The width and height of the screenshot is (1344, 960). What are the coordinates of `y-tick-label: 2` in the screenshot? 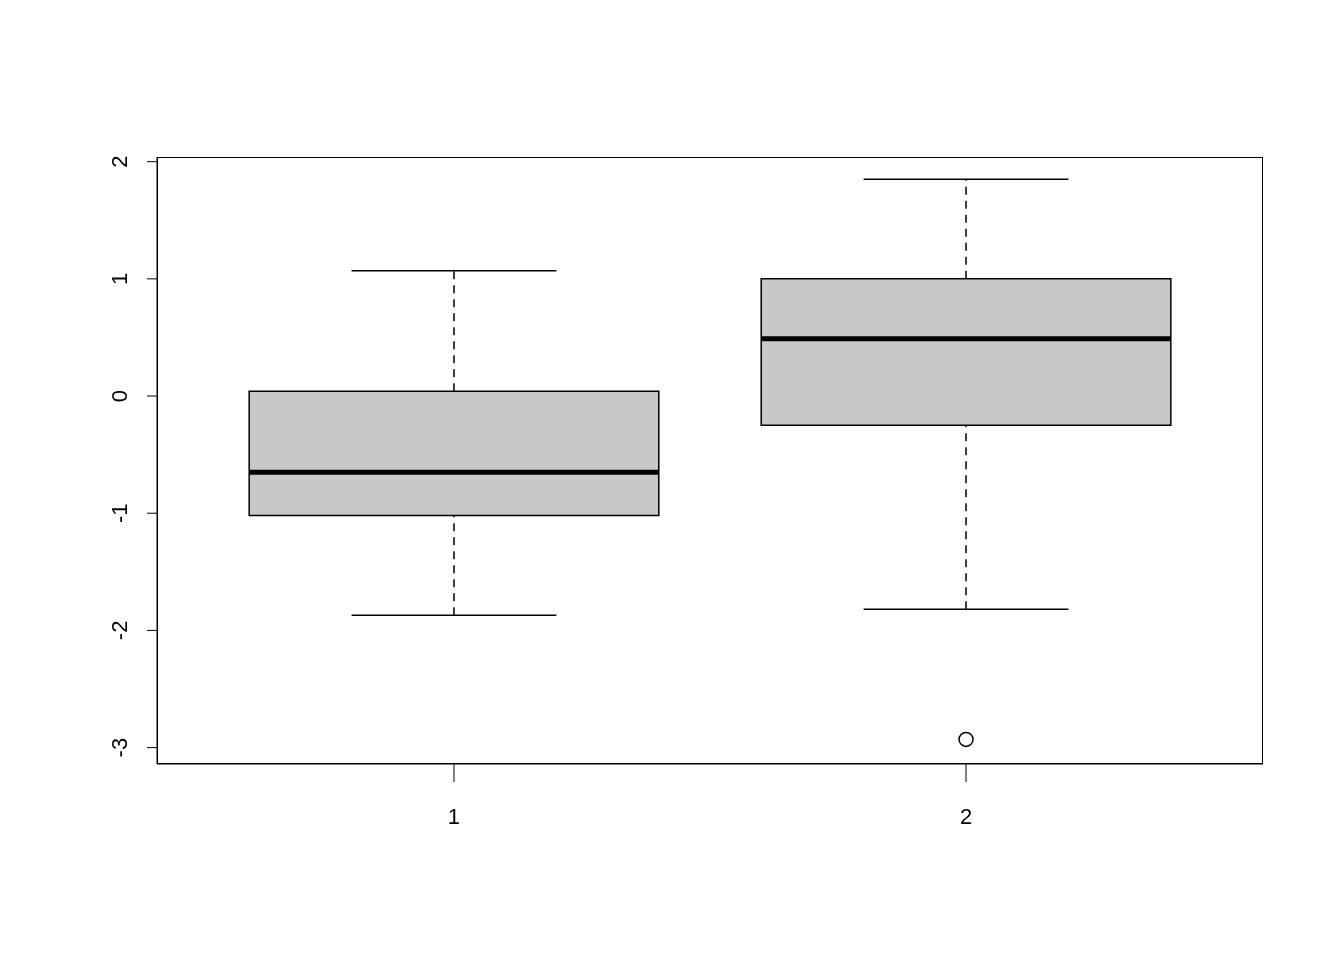 It's located at (119, 161).